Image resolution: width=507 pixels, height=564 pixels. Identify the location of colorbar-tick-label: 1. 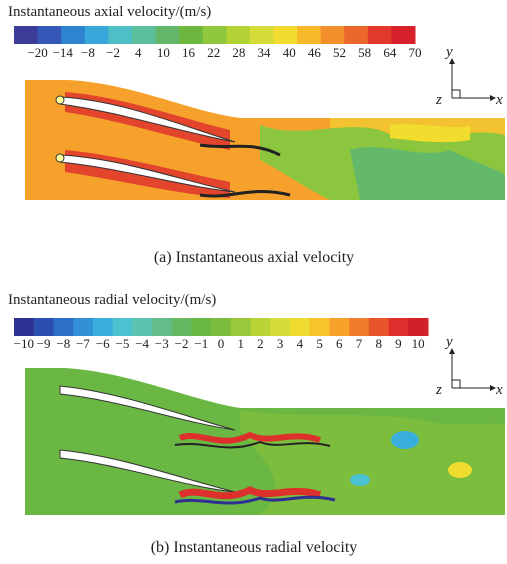
(240, 343).